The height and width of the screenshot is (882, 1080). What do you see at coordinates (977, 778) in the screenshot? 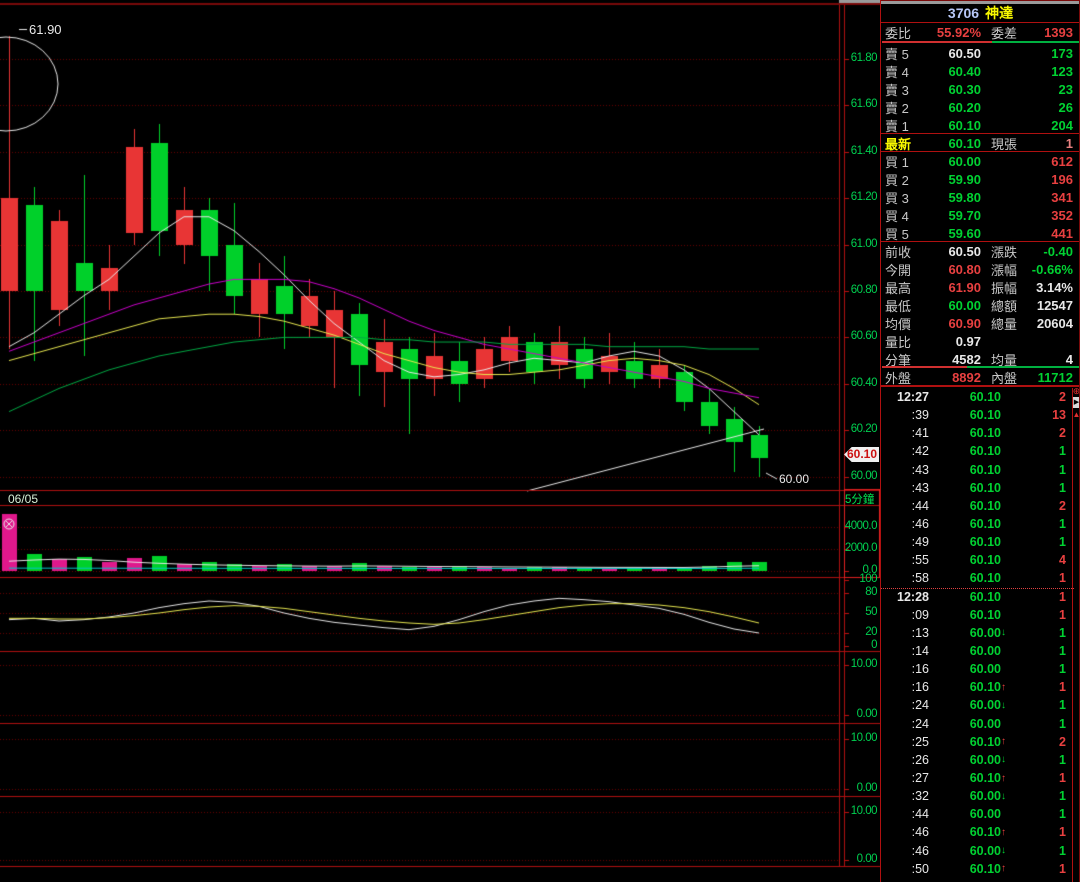
I see `tick-row: :27 60.10 ↑ 1` at bounding box center [977, 778].